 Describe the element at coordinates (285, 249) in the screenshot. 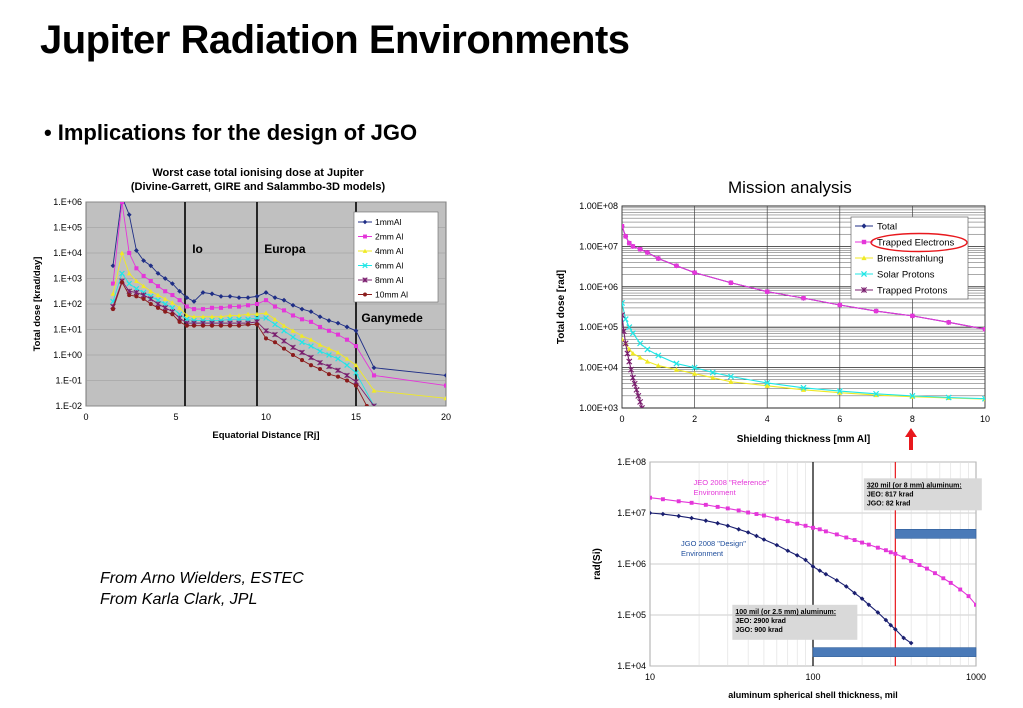

I see `region-label: Europa` at that location.